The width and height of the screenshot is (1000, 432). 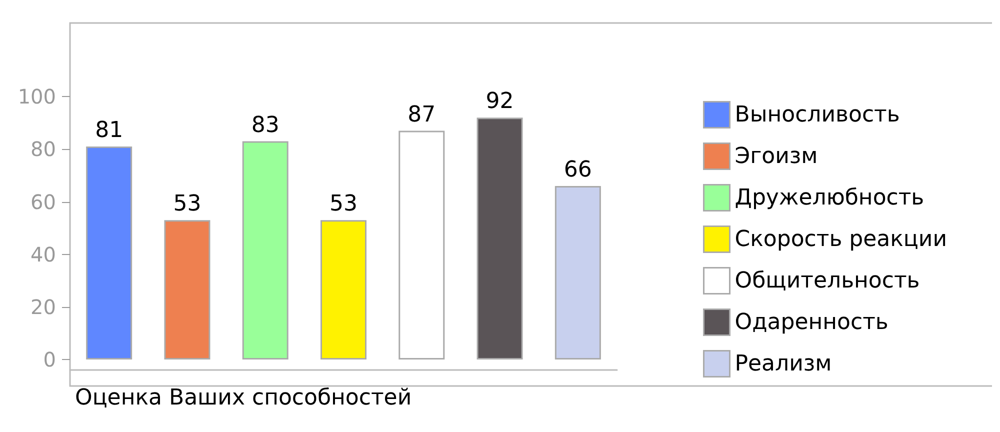 What do you see at coordinates (49, 359) in the screenshot?
I see `y-tick-label: 0` at bounding box center [49, 359].